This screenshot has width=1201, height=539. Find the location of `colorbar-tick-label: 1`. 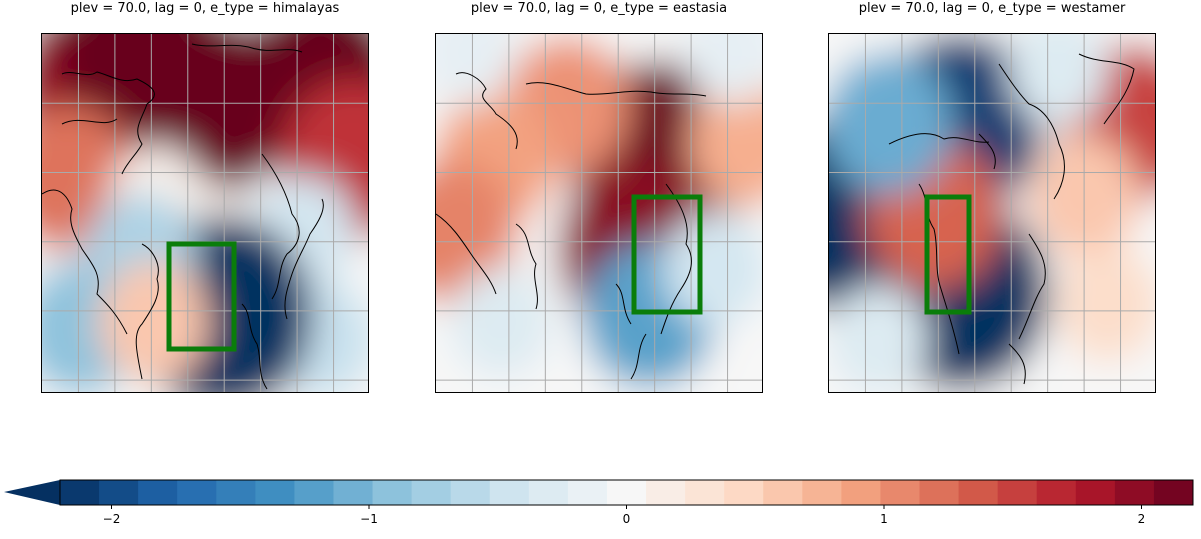

colorbar-tick-label: 1 is located at coordinates (884, 519).